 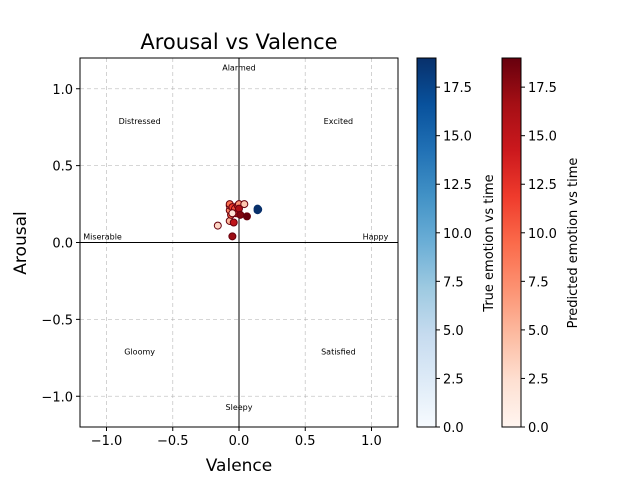 I want to click on y-axis-label: Arousal, so click(x=21, y=242).